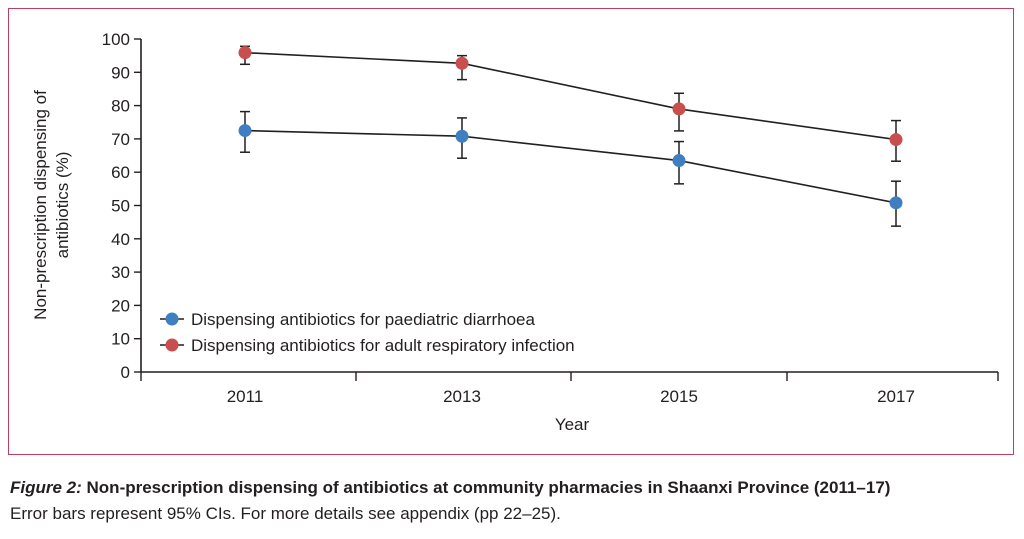  Describe the element at coordinates (896, 396) in the screenshot. I see `x-tick-label: 2017` at that location.